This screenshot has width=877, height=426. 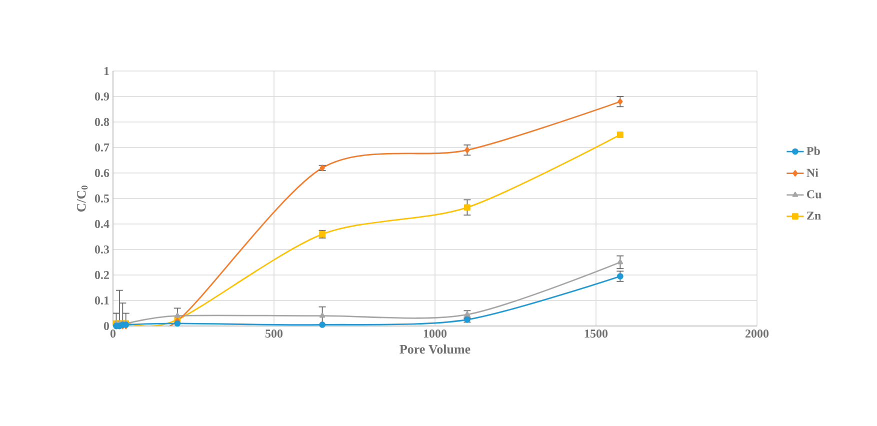 I want to click on y-tick-label: 0.7, so click(x=102, y=147).